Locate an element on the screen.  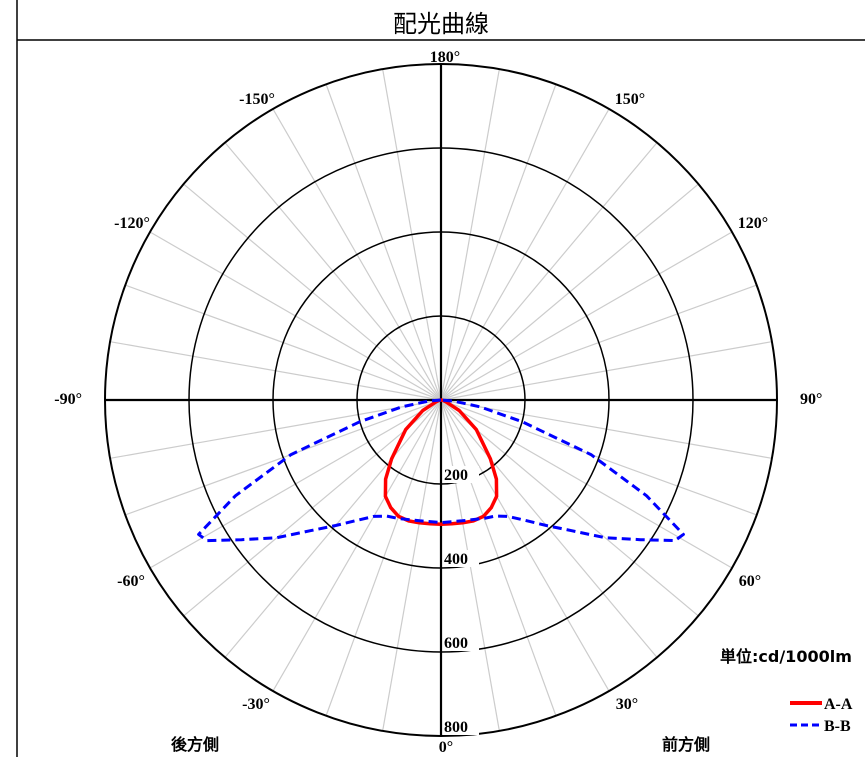
legend-label-aa: A-A is located at coordinates (838, 704).